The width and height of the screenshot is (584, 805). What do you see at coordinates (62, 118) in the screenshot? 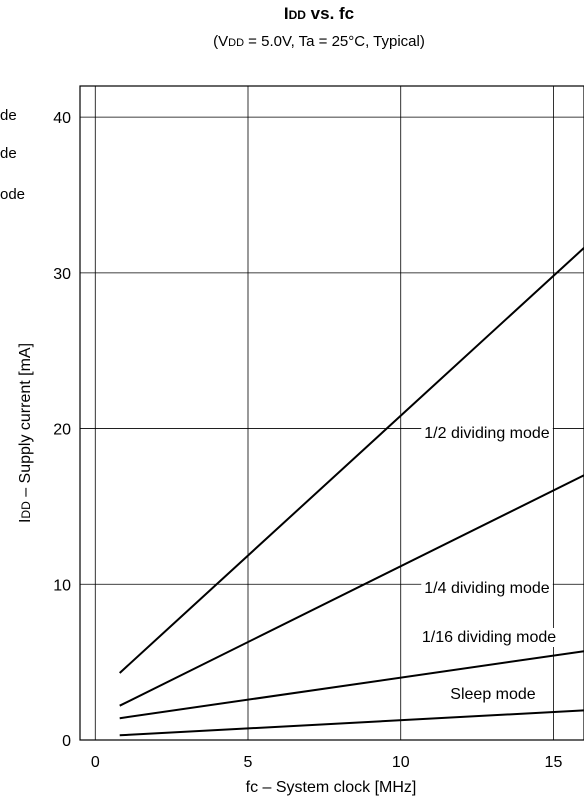
I see `y-tick-label: 40` at bounding box center [62, 118].